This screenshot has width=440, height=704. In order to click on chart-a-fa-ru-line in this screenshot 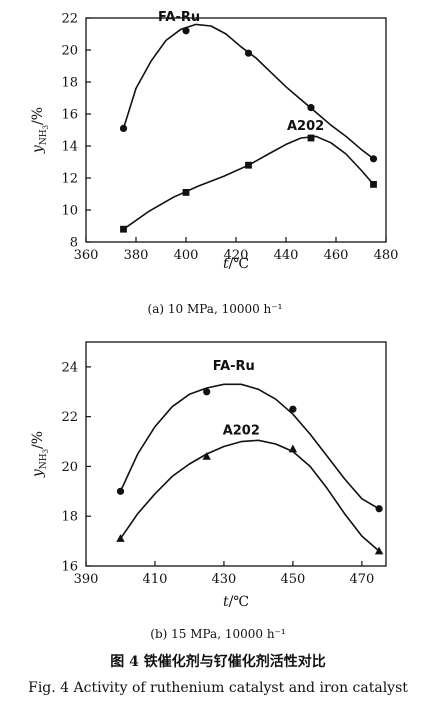, I will do `click(248, 91)`.